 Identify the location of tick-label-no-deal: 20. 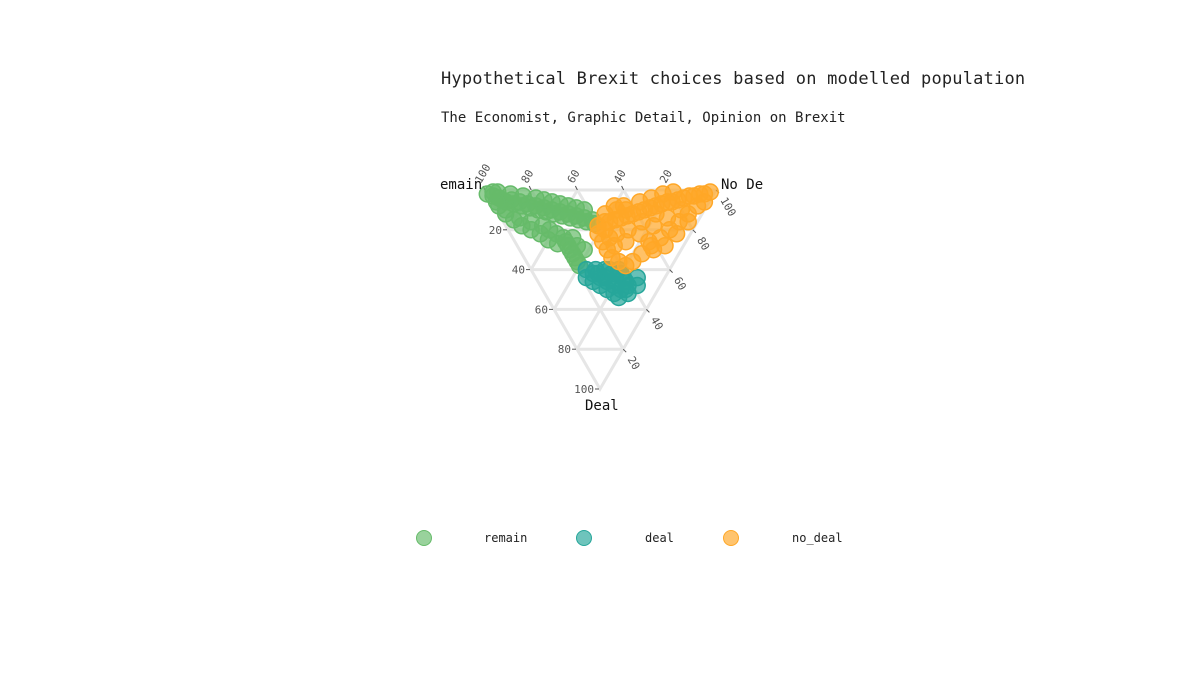
(634, 363).